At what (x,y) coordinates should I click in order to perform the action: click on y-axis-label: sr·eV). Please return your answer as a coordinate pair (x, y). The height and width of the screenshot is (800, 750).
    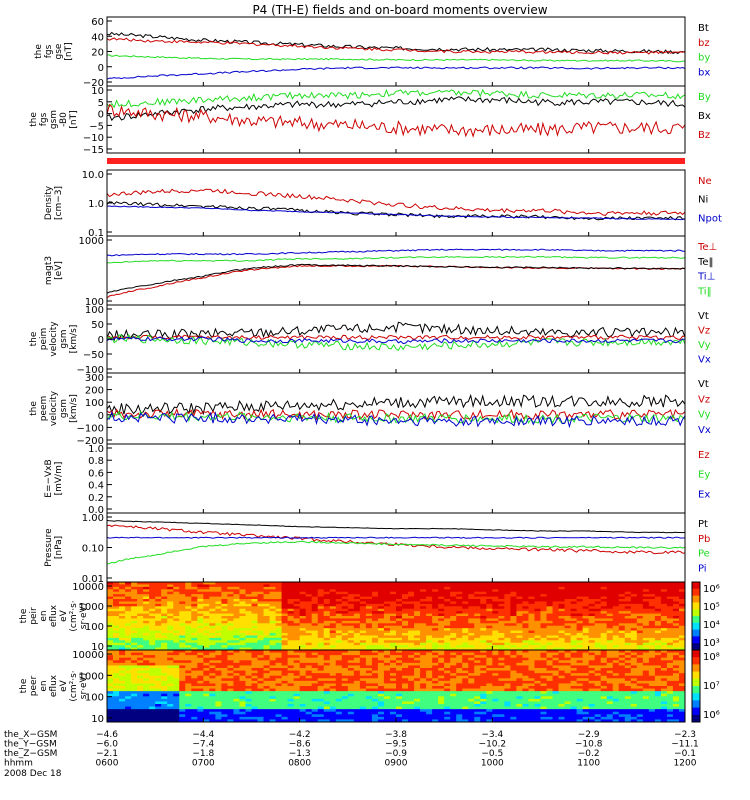
    Looking at the image, I should click on (84, 616).